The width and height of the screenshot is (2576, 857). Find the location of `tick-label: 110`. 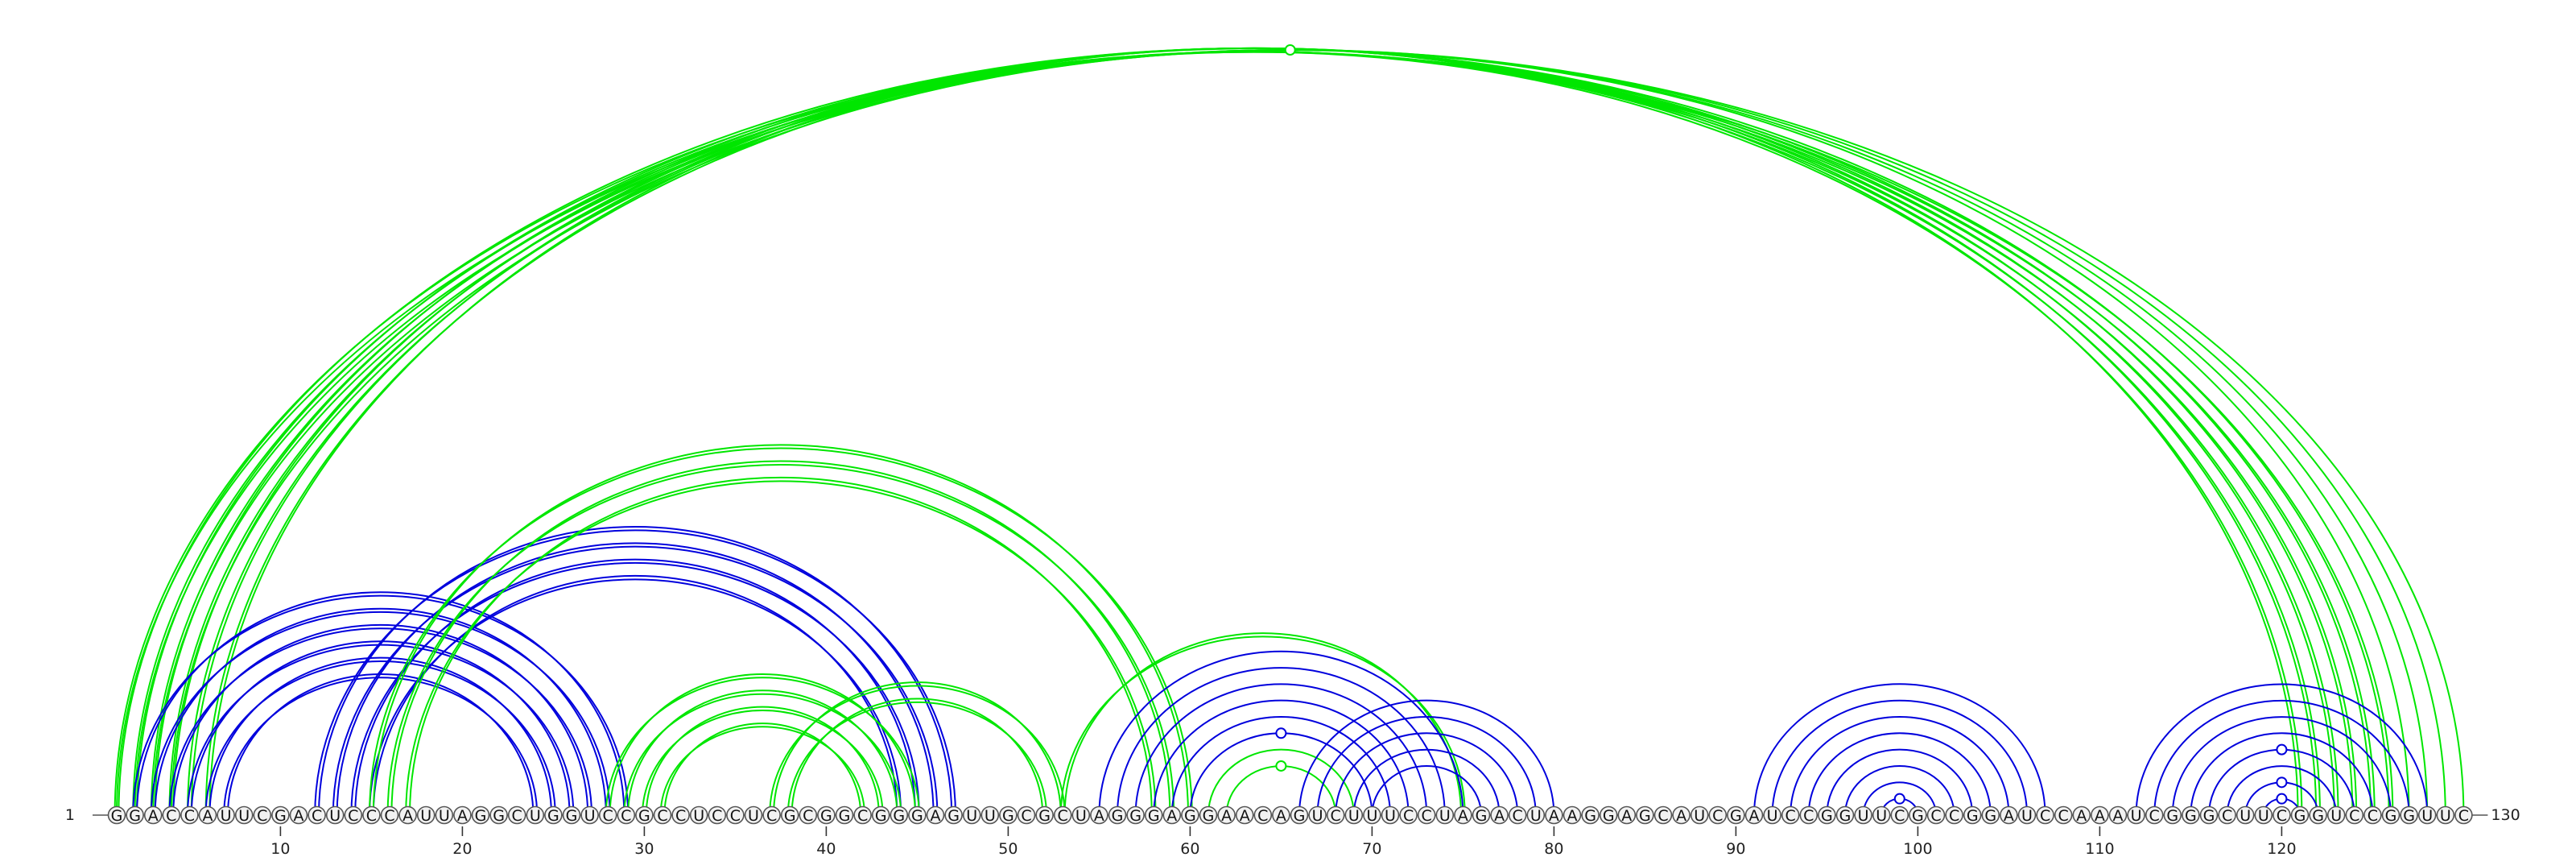

tick-label: 110 is located at coordinates (2099, 849).